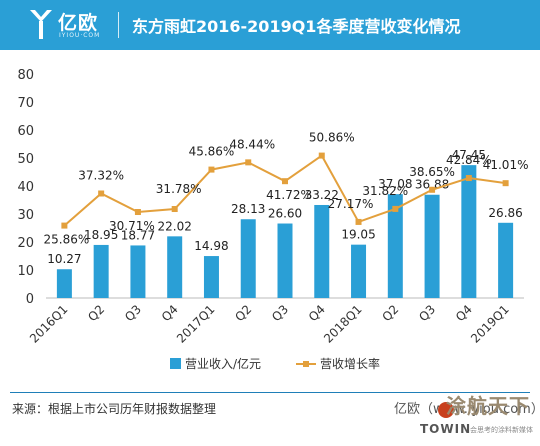 Image resolution: width=540 pixels, height=446 pixels. Describe the element at coordinates (25, 159) in the screenshot. I see `y-tick-label: 50` at that location.